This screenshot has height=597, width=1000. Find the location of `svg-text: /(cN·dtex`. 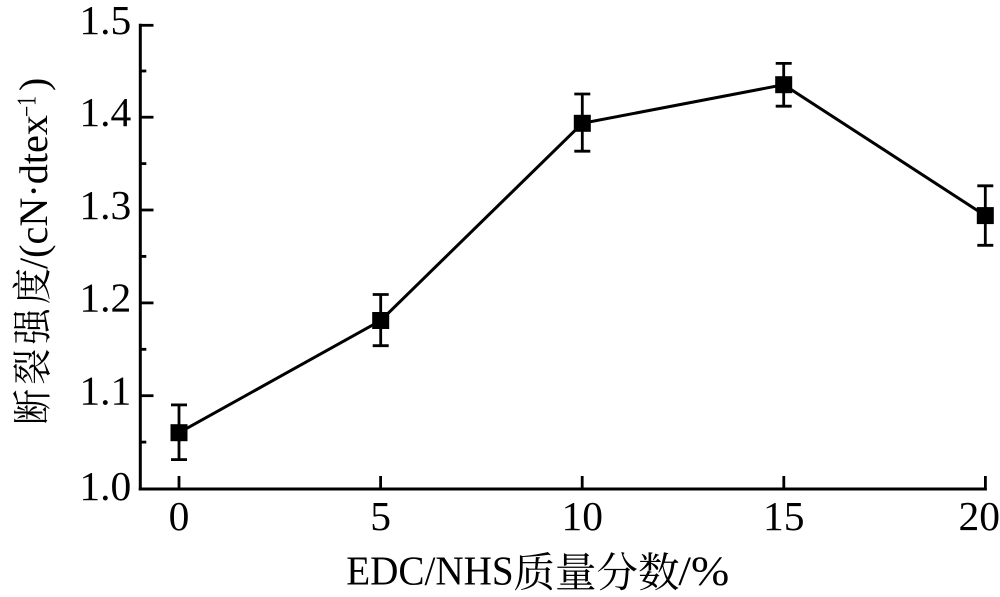

svg-text: /(cN·dtex is located at coordinates (33, 192).